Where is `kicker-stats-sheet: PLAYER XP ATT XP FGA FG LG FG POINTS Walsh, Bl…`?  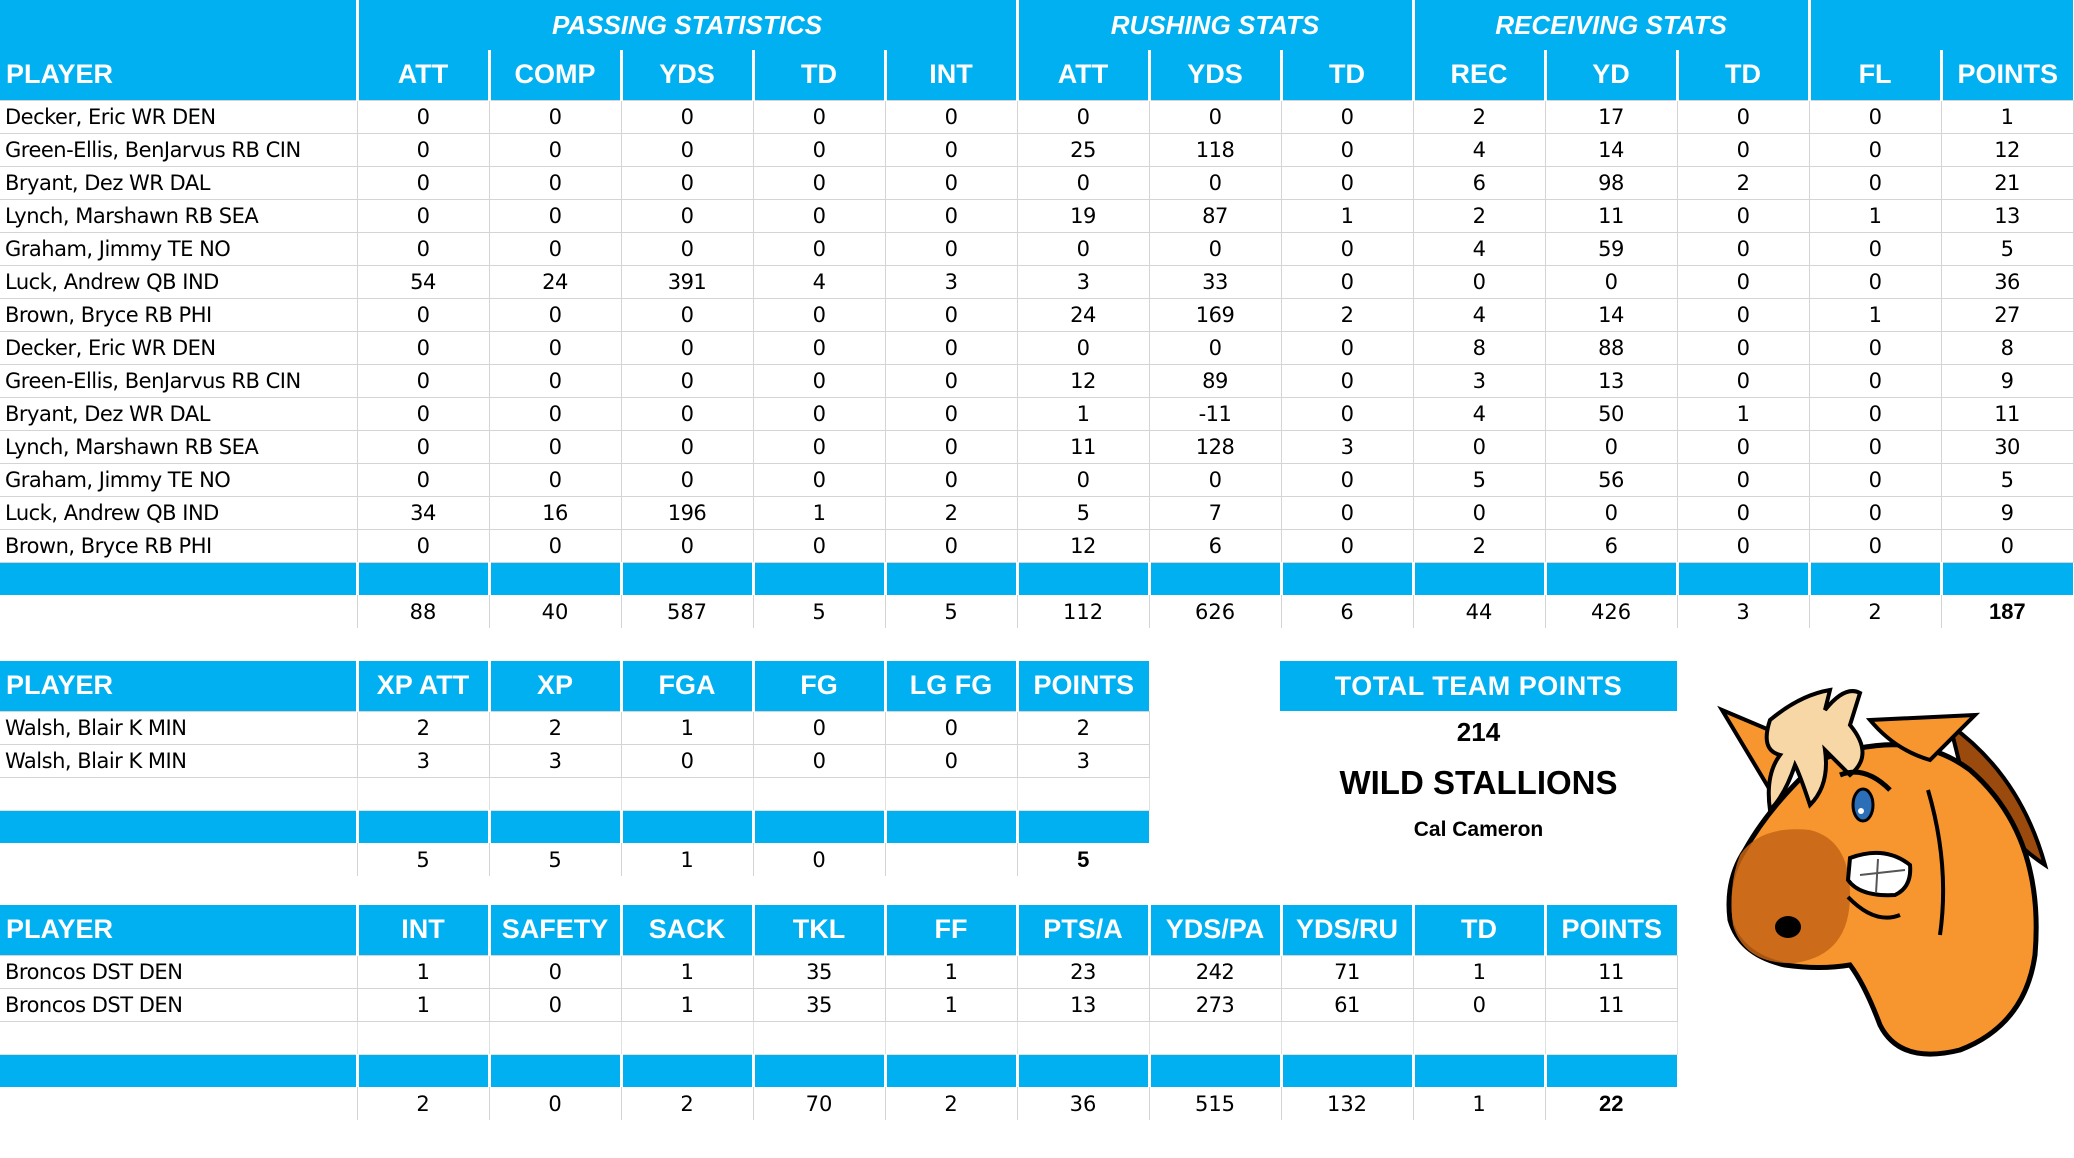
kicker-stats-sheet: PLAYER XP ATT XP FGA FG LG FG POINTS Walsh, Bl… is located at coordinates (575, 768).